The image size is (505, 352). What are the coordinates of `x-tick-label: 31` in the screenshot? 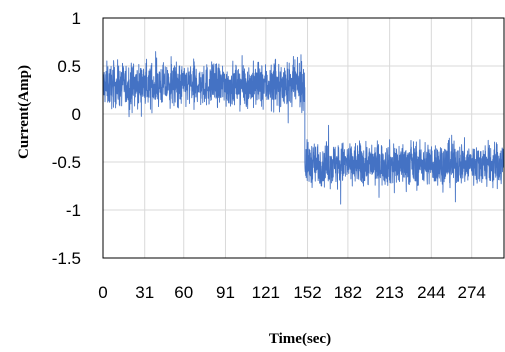 It's located at (144, 292).